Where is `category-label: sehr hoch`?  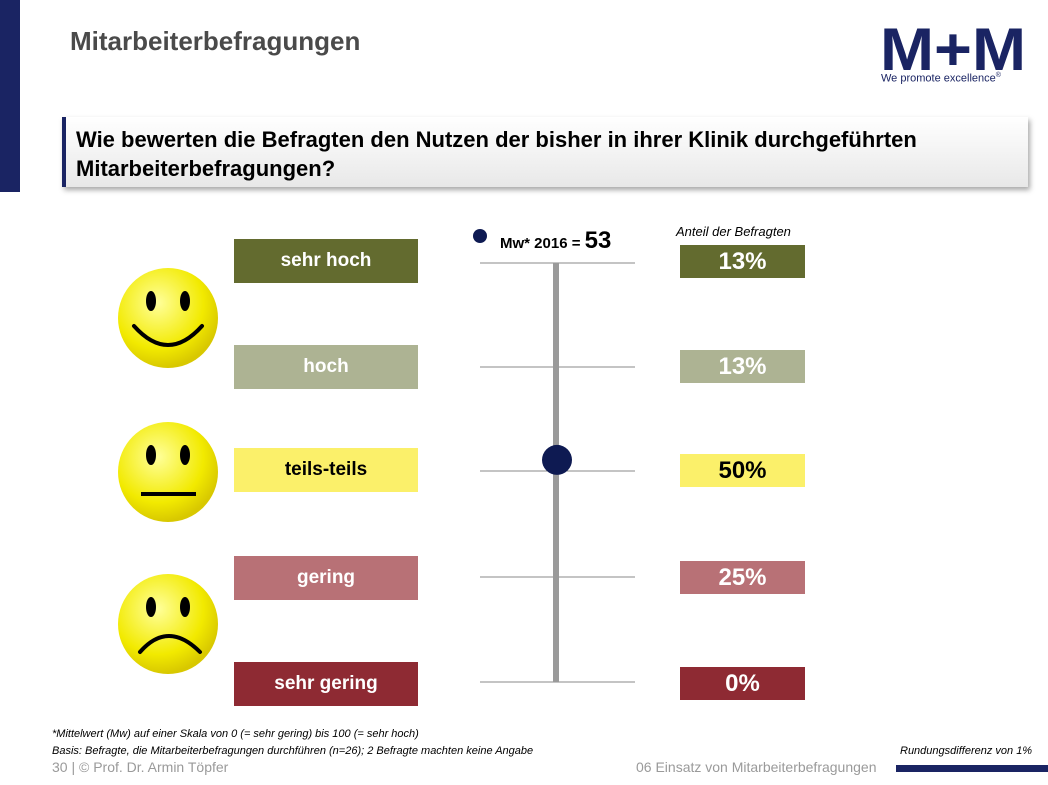
category-label: sehr hoch is located at coordinates (326, 260).